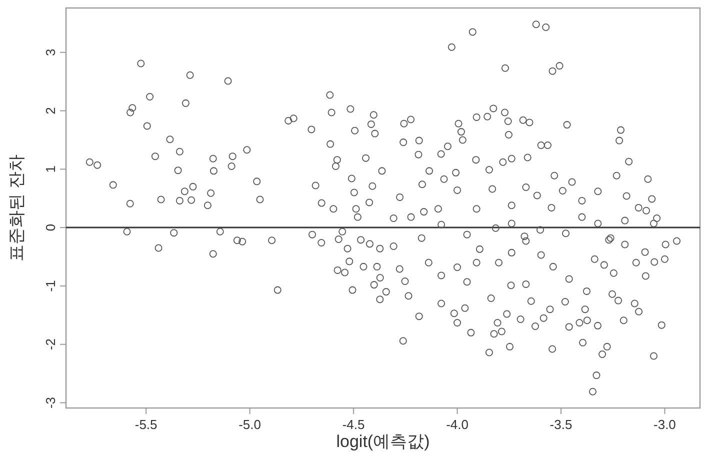  I want to click on y-tick-label: 0, so click(50, 228).